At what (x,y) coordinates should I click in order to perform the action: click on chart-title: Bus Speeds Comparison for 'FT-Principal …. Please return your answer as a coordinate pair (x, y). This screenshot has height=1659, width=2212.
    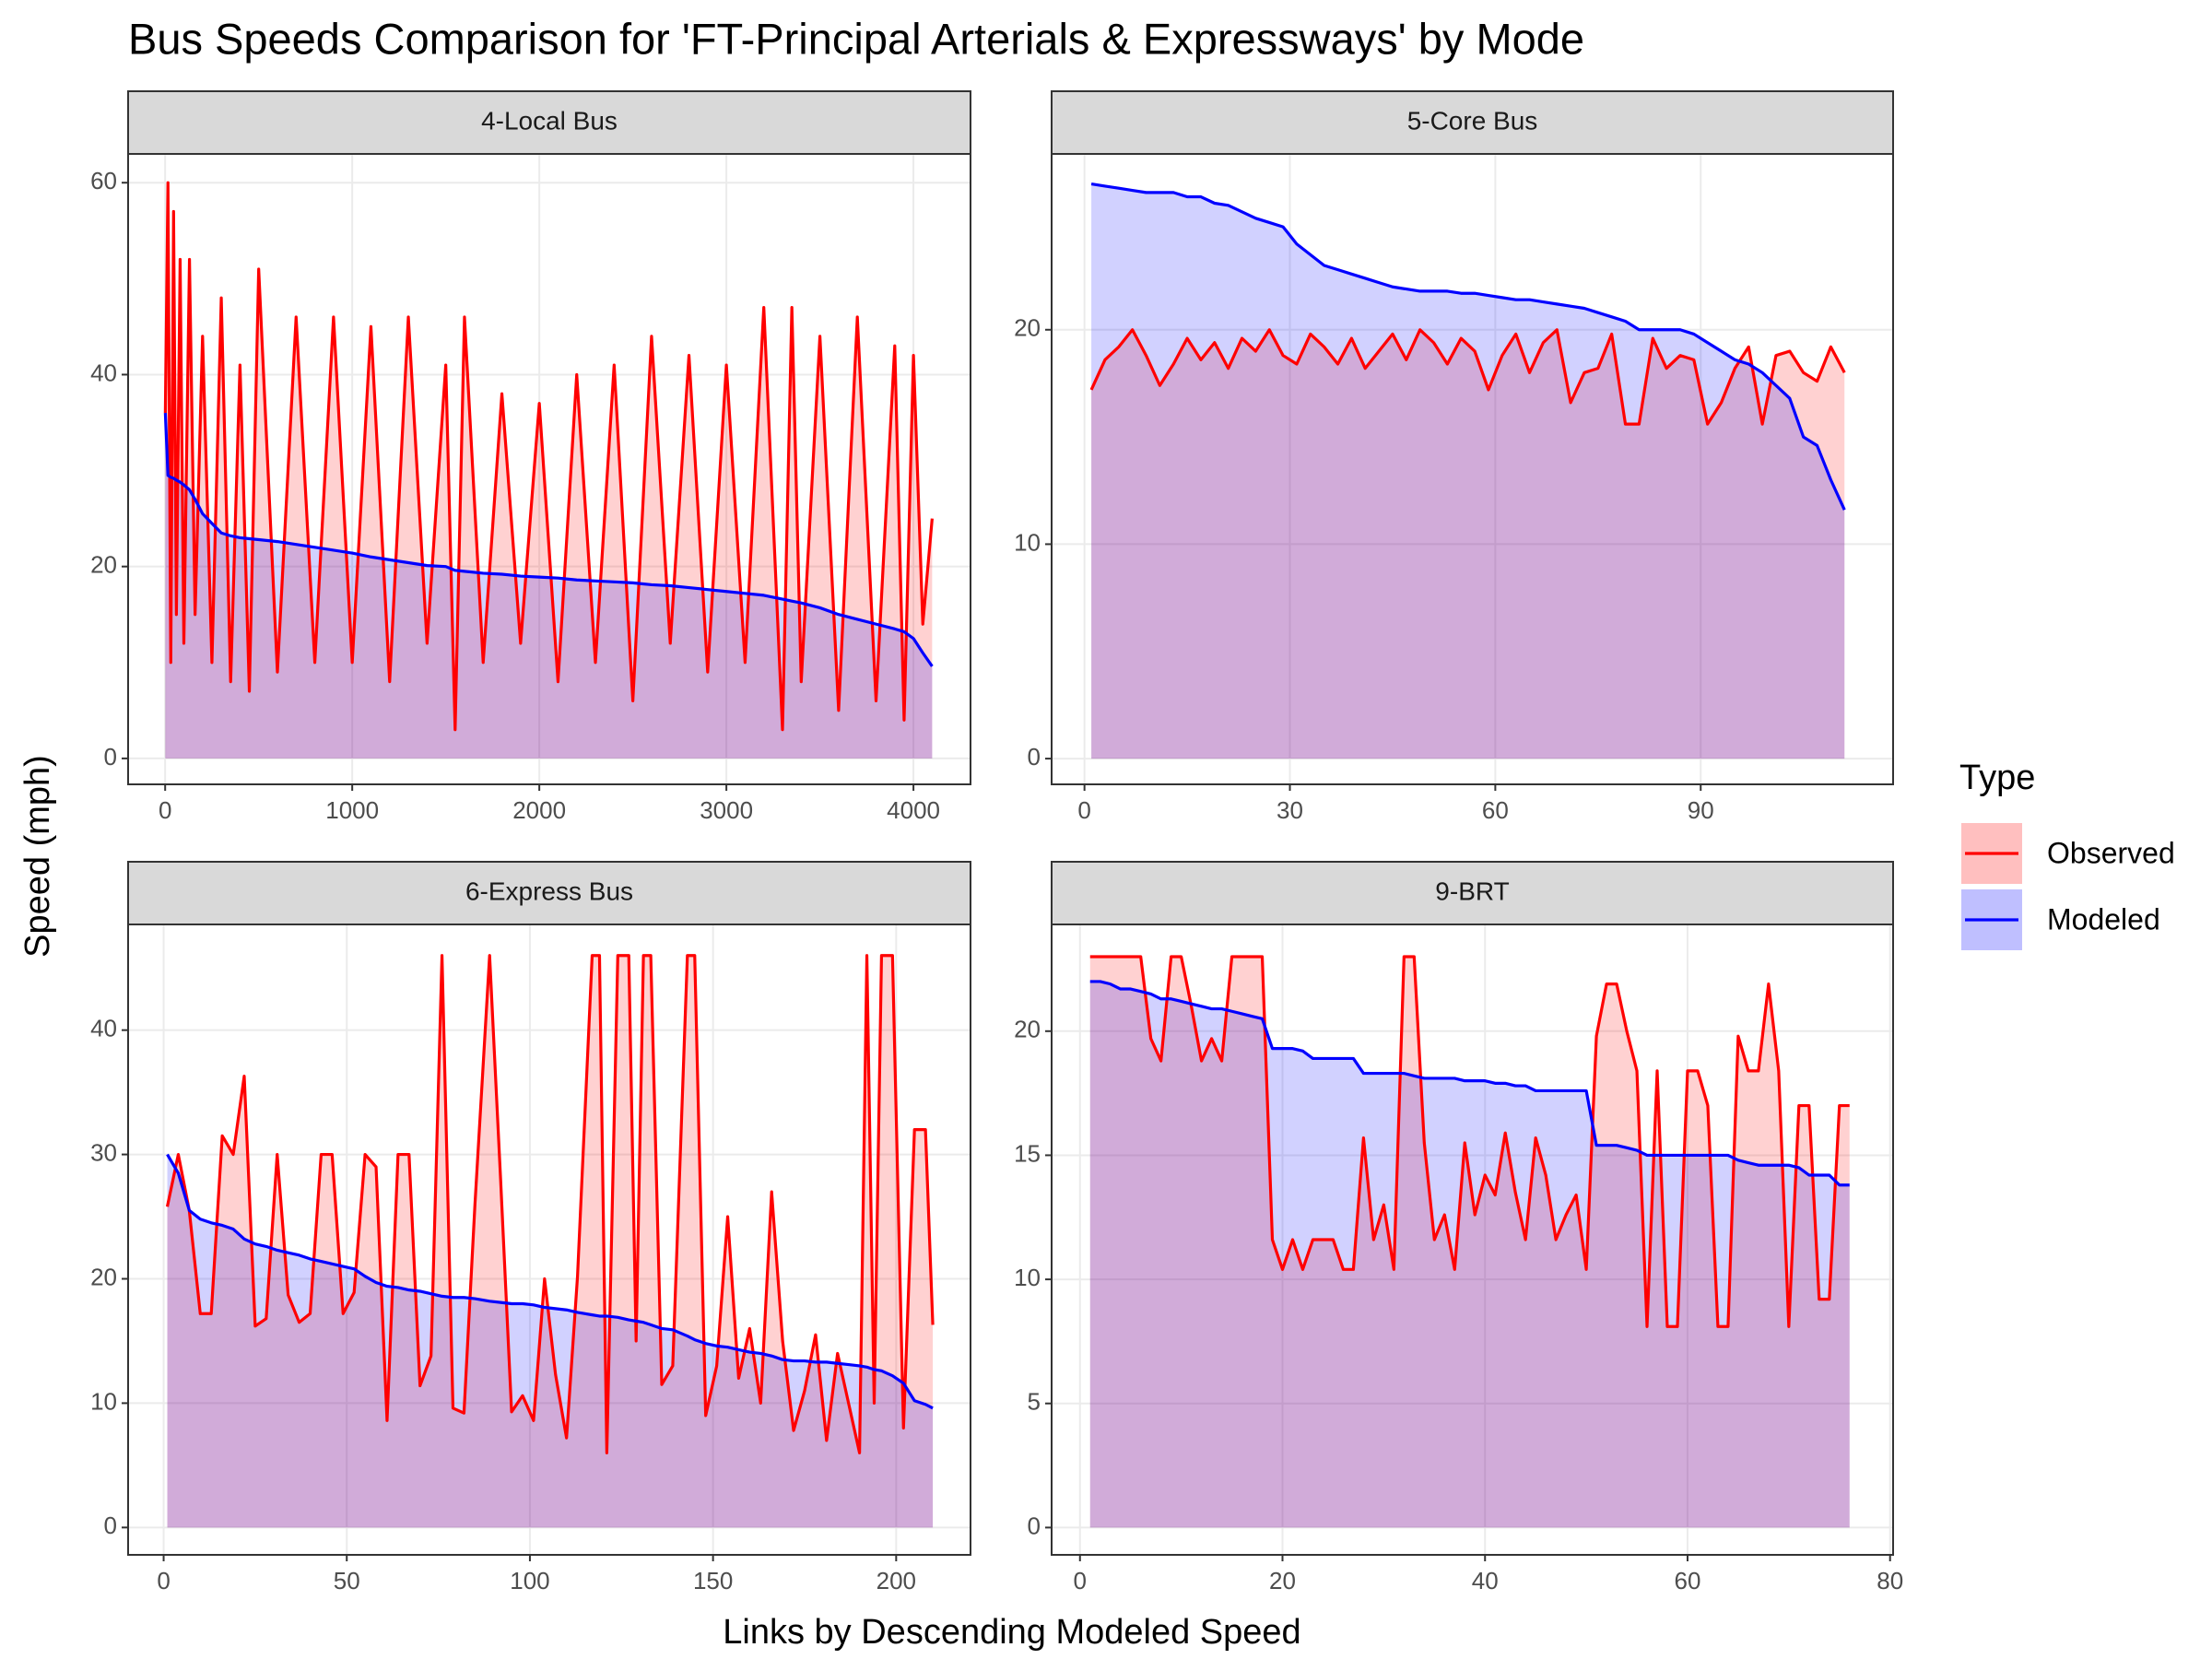
    Looking at the image, I should click on (856, 38).